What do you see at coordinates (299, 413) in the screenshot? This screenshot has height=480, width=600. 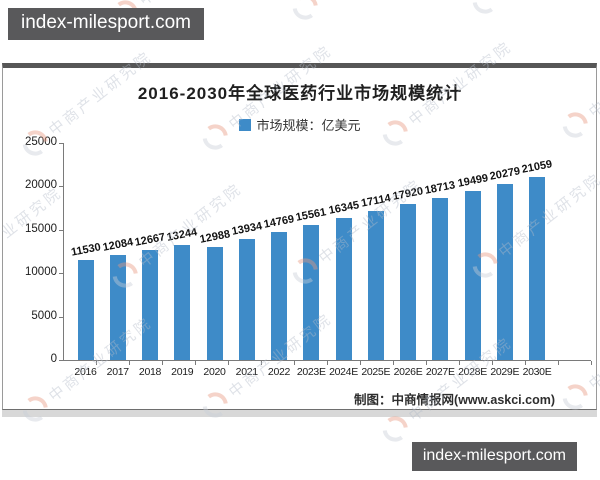 I see `card-bottom-shadow` at bounding box center [299, 413].